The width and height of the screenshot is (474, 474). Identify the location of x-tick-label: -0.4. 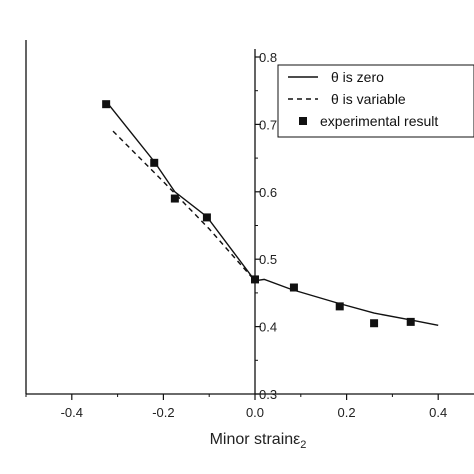
(72, 412).